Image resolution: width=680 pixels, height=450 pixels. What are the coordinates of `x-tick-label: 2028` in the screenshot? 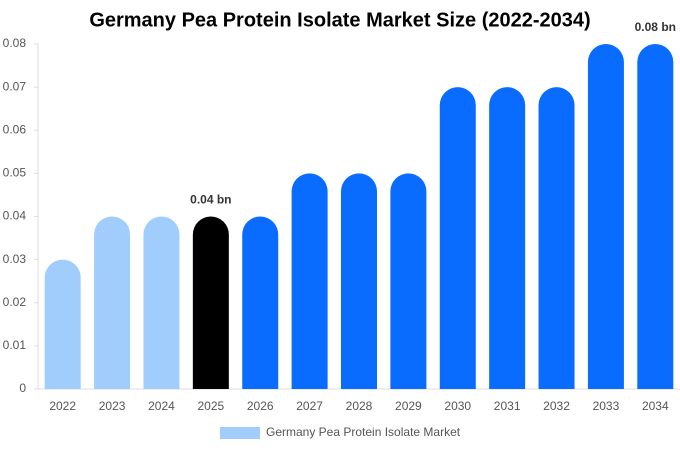 It's located at (359, 406).